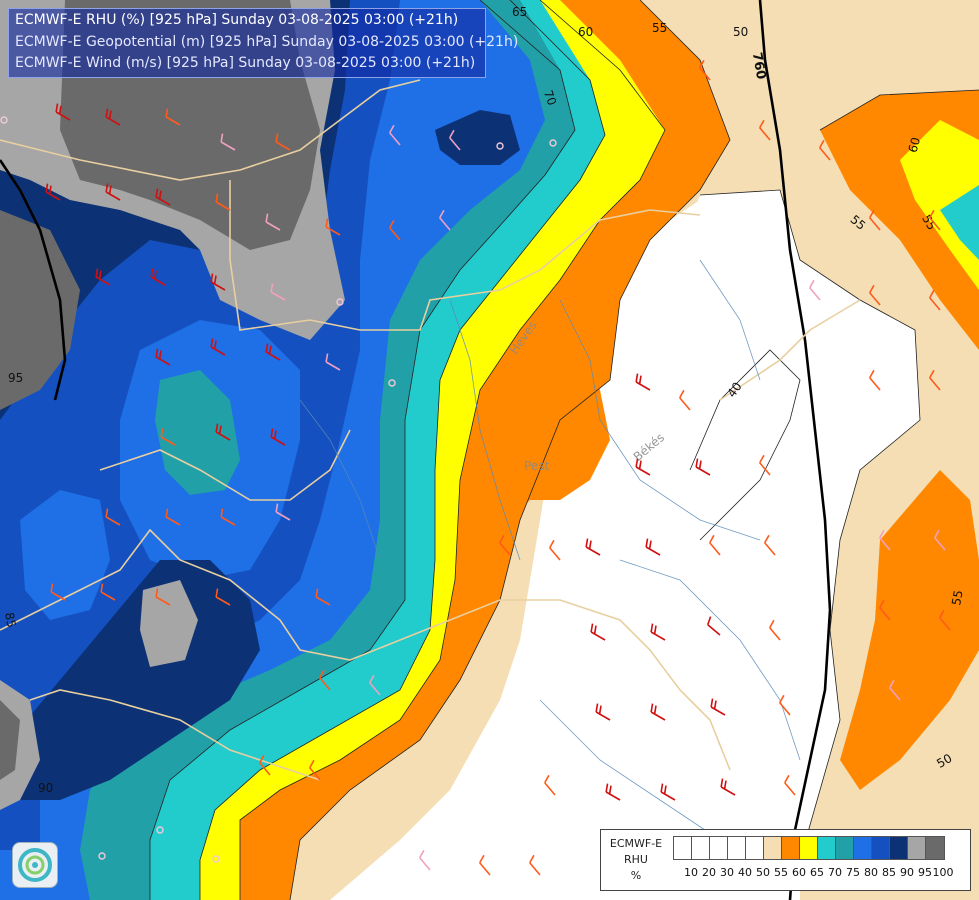 The width and height of the screenshot is (979, 900). What do you see at coordinates (823, 874) in the screenshot?
I see `legend-ticks: 10 20 30 40 50 55 60 65 70 75 80 85 90 95 100` at bounding box center [823, 874].